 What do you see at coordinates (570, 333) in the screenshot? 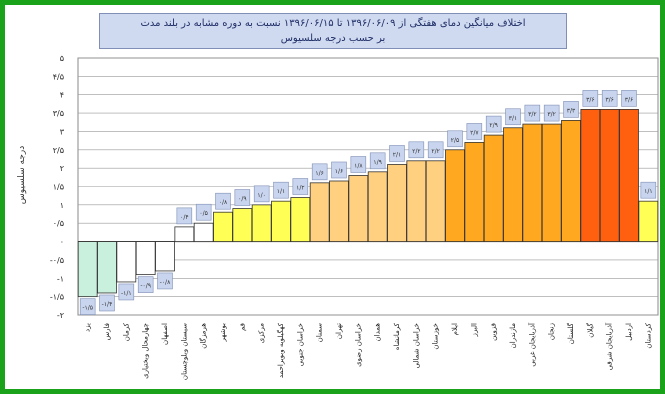
I see `x-category-label: گلستان` at bounding box center [570, 333].